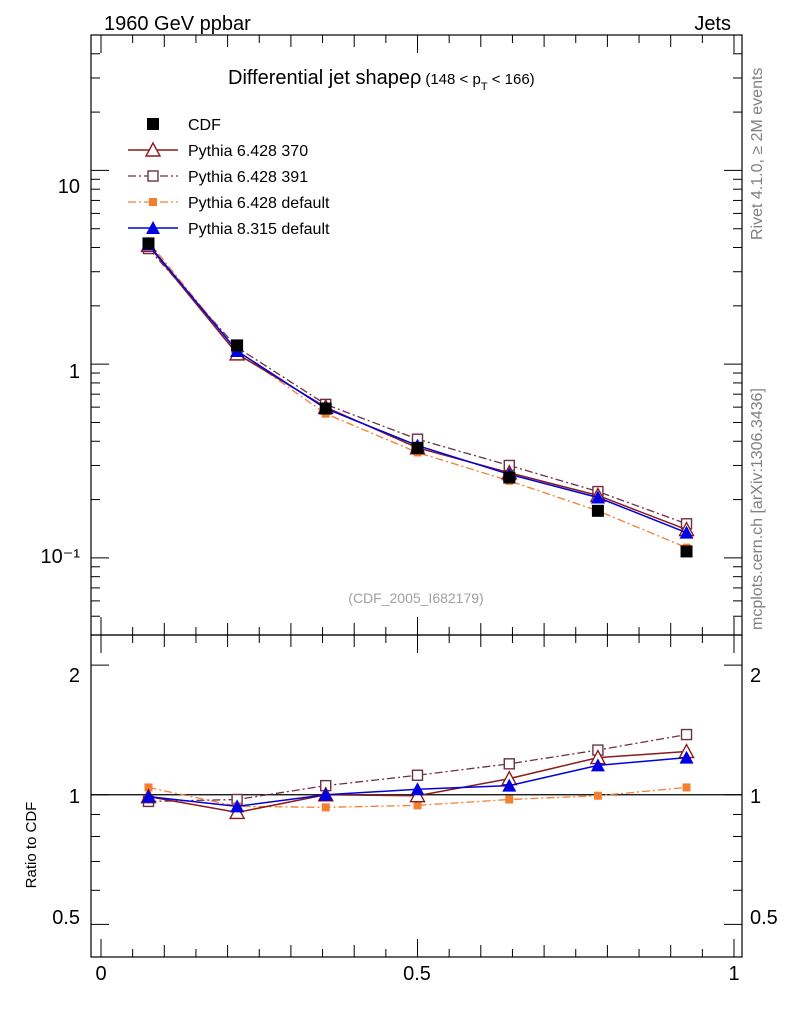 This screenshot has width=786, height=1024. What do you see at coordinates (755, 797) in the screenshot?
I see `ratio-ytick-label-right-1: 1` at bounding box center [755, 797].